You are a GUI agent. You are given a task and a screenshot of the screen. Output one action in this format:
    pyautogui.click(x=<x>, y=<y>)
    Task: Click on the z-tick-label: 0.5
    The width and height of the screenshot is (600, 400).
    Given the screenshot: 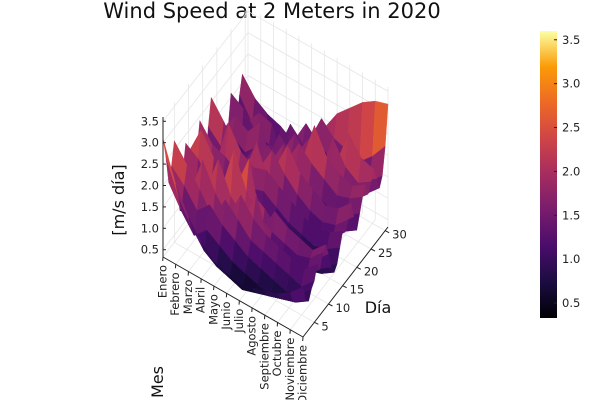 What is the action you would take?
    pyautogui.click(x=150, y=250)
    